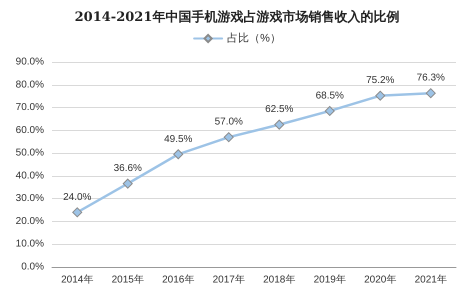 The image size is (474, 297). Describe the element at coordinates (30, 108) in the screenshot. I see `y-tick-label: 70.0%` at that location.